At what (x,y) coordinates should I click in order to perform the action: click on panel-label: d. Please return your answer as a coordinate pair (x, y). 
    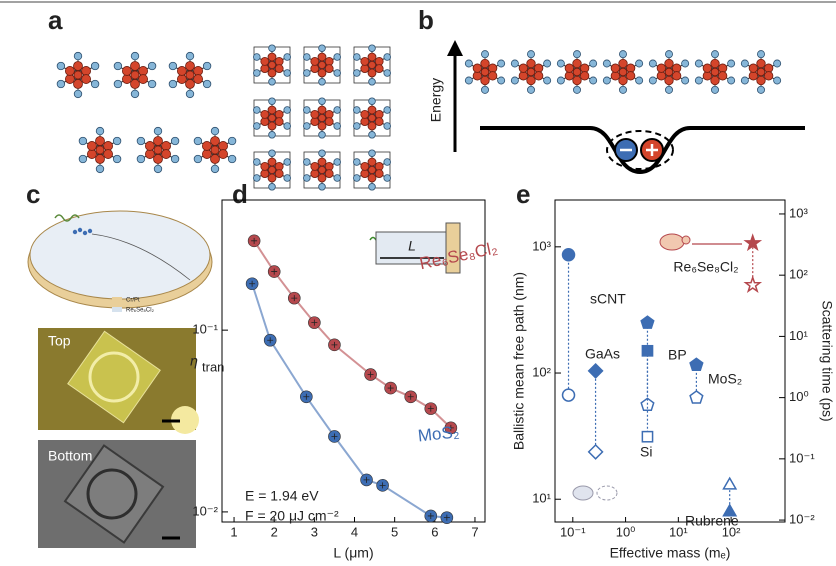
    Looking at the image, I should click on (240, 194).